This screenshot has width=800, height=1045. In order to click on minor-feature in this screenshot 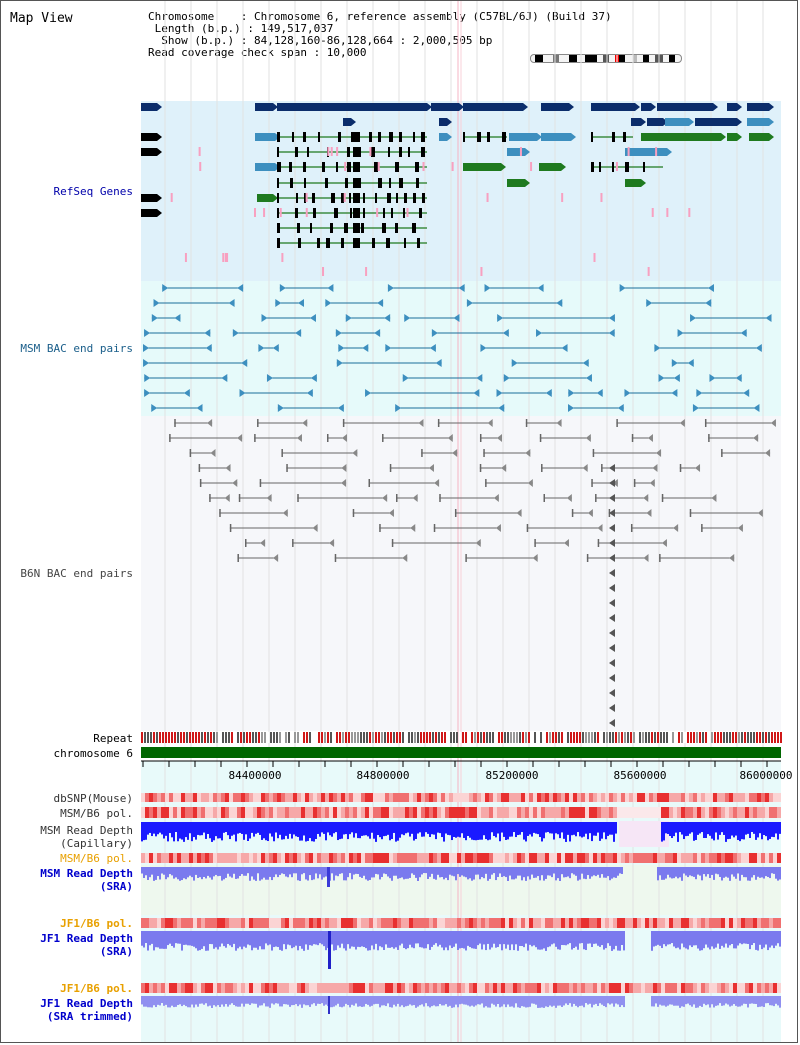, I will do `click(628, 151)`.